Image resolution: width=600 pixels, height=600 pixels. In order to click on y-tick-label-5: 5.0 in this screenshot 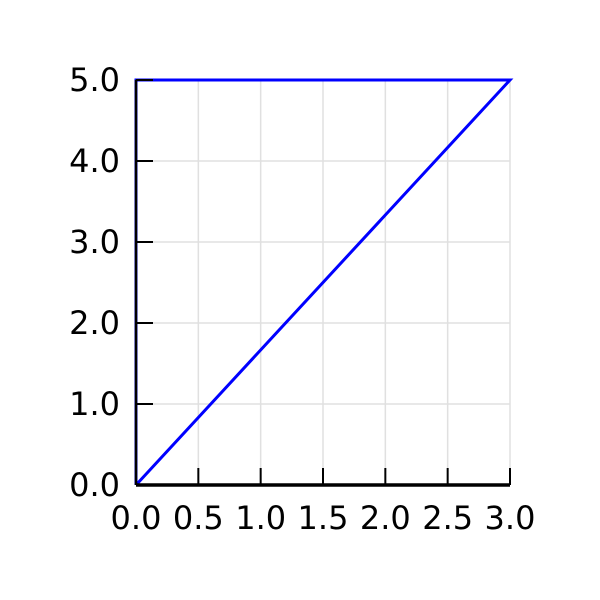, I will do `click(94, 80)`.